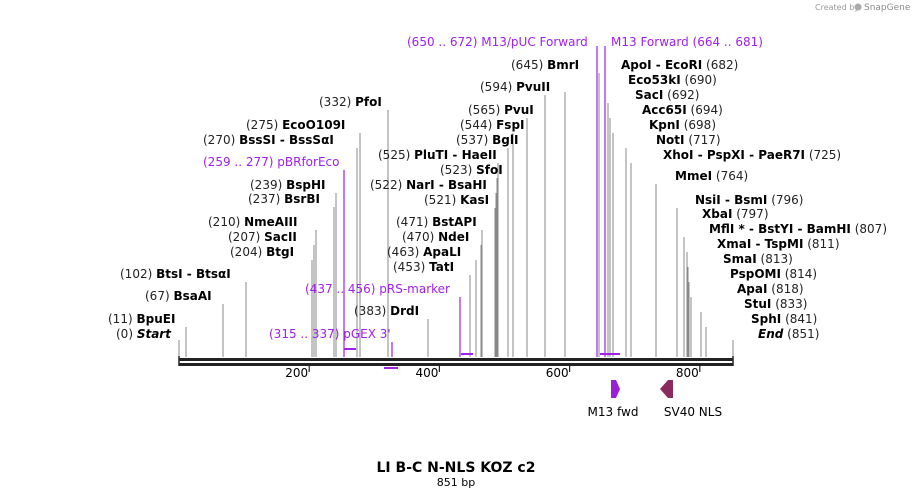 This screenshot has height=498, width=912. What do you see at coordinates (682, 125) in the screenshot?
I see `site-label: KpnI (698)` at bounding box center [682, 125].